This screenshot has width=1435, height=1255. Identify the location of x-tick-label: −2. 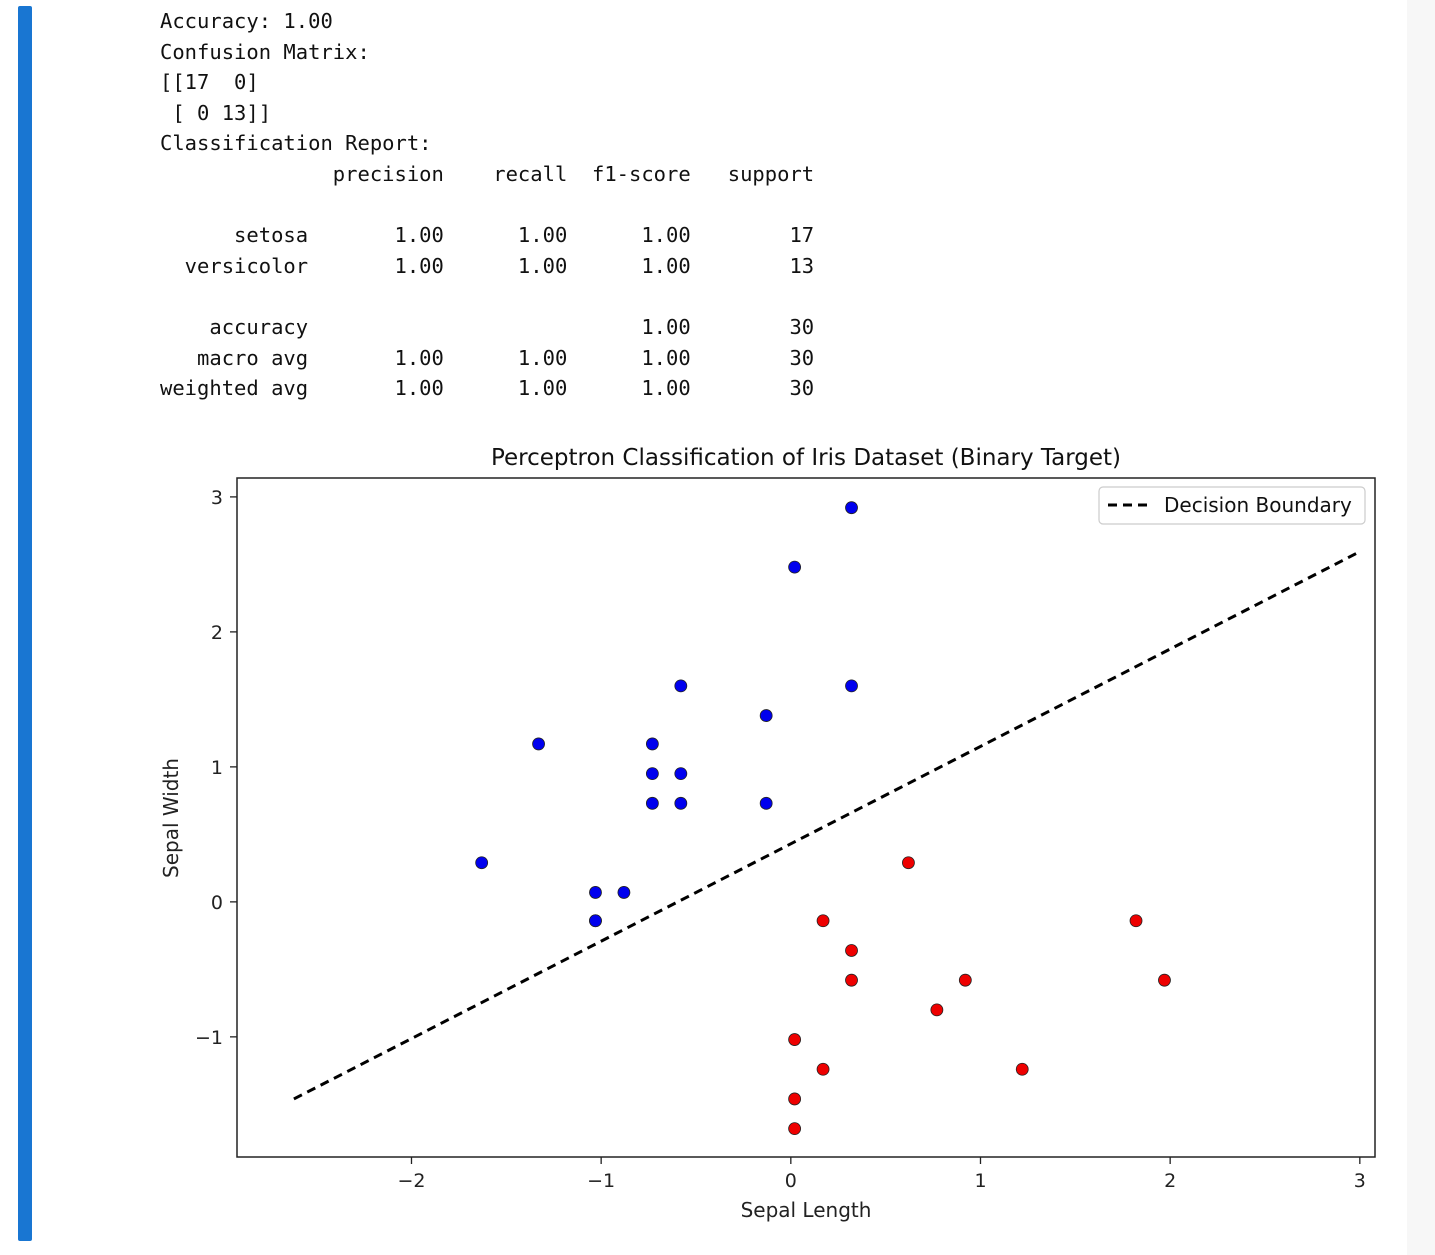
(411, 1181).